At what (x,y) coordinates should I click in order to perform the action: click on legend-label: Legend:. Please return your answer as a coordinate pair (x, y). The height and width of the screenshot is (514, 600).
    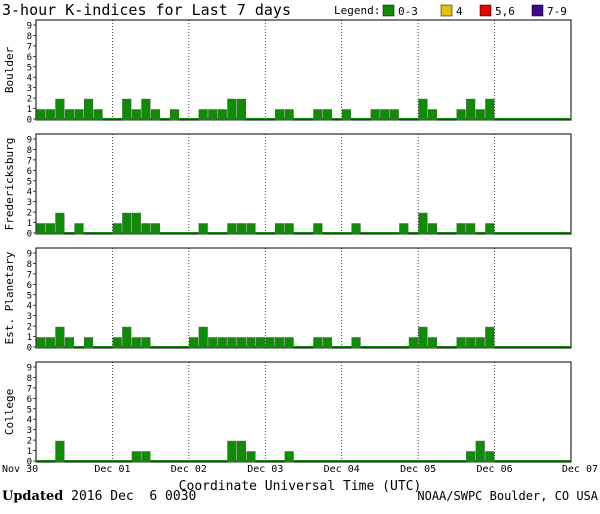
    Looking at the image, I should click on (357, 10).